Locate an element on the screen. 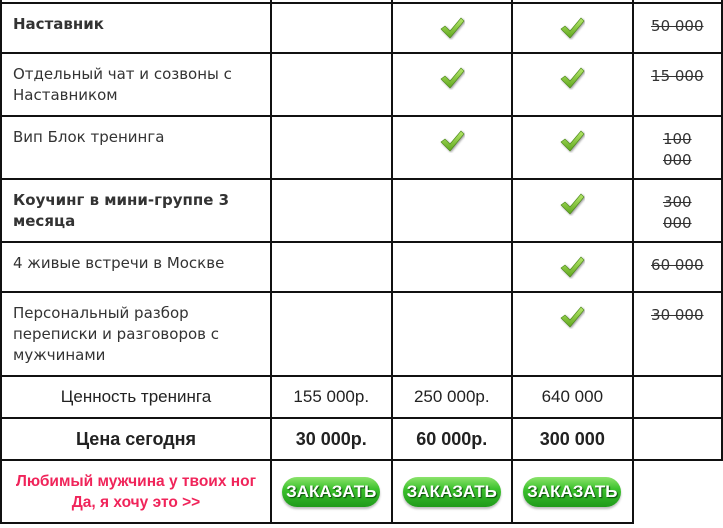  price-row: Цена сегодня 30 000р. 60 000р. 300 000 is located at coordinates (361, 439).